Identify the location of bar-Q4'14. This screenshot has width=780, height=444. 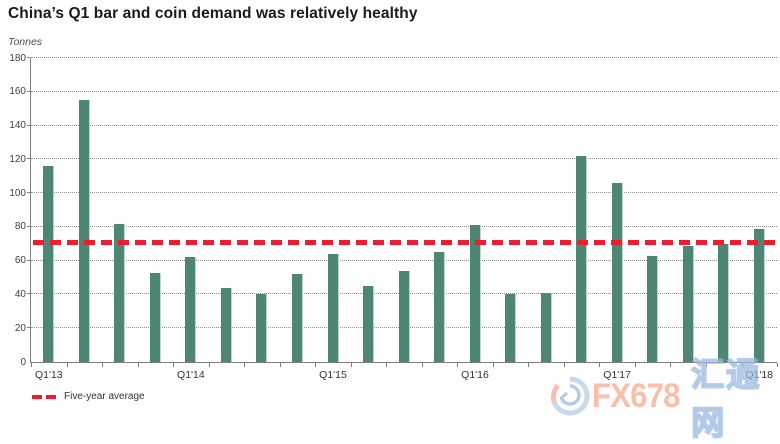
(297, 318).